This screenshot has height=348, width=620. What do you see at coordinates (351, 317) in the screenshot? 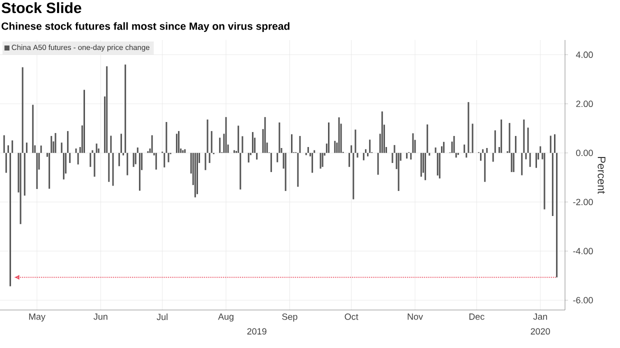
I see `x-tick-label: Oct` at bounding box center [351, 317].